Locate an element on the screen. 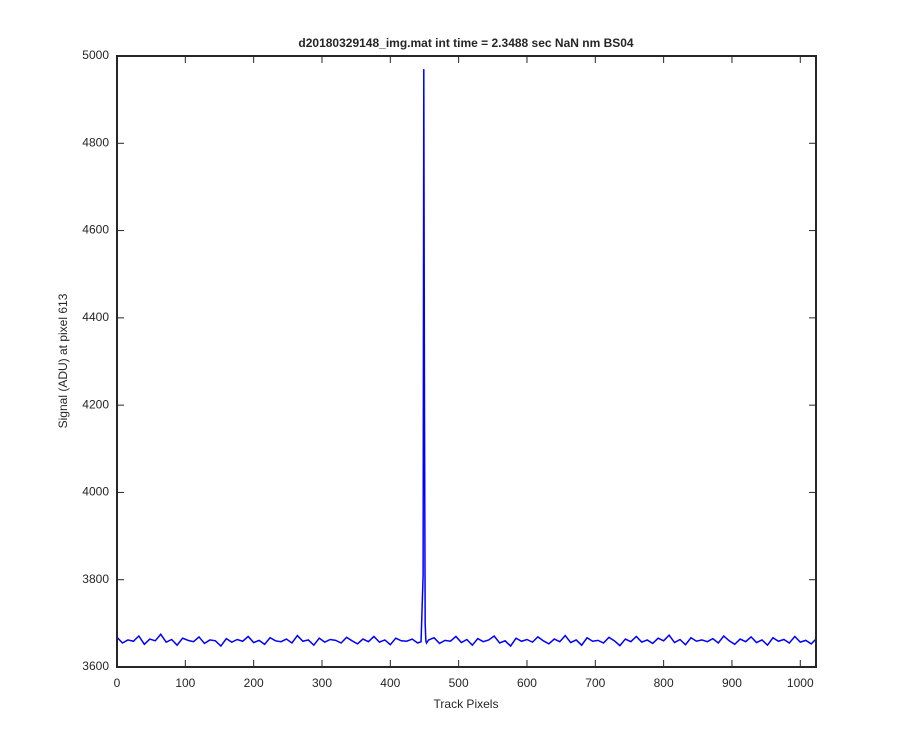 The width and height of the screenshot is (900, 755). y-tick-label: 4800 is located at coordinates (95, 142).